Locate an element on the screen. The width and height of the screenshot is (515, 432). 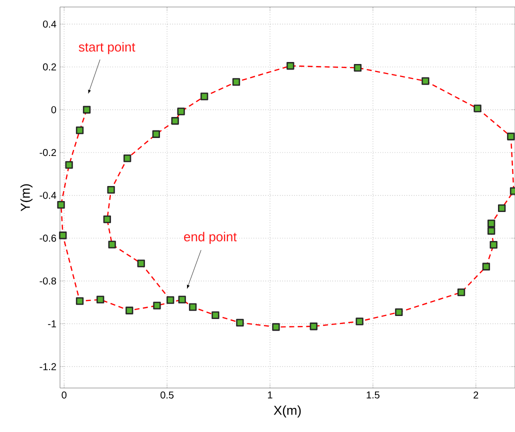
annotation: start point is located at coordinates (107, 48).